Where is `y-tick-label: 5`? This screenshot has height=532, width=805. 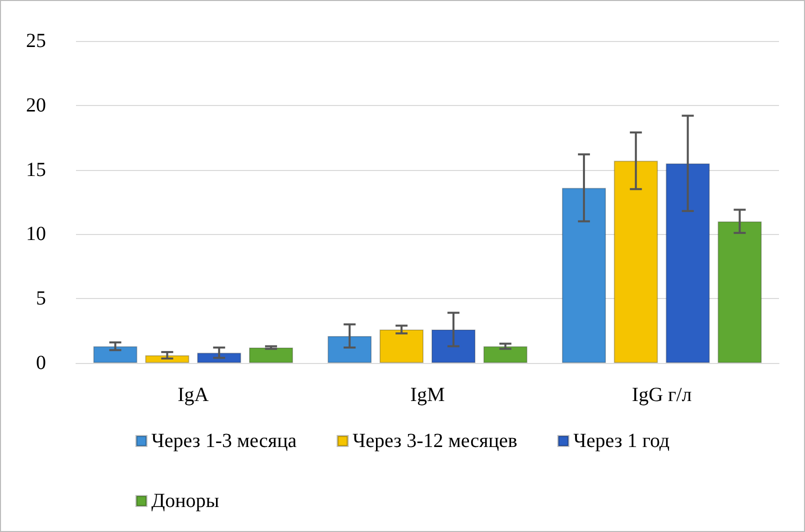
y-tick-label: 5 is located at coordinates (41, 299).